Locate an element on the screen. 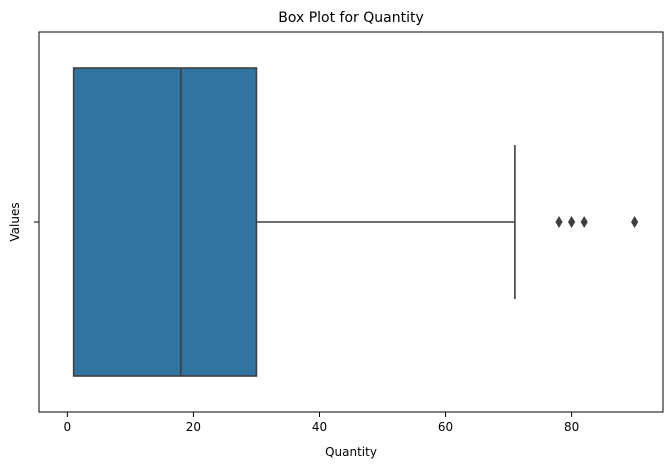 The image size is (669, 468). x-axis-label: Quantity is located at coordinates (351, 452).